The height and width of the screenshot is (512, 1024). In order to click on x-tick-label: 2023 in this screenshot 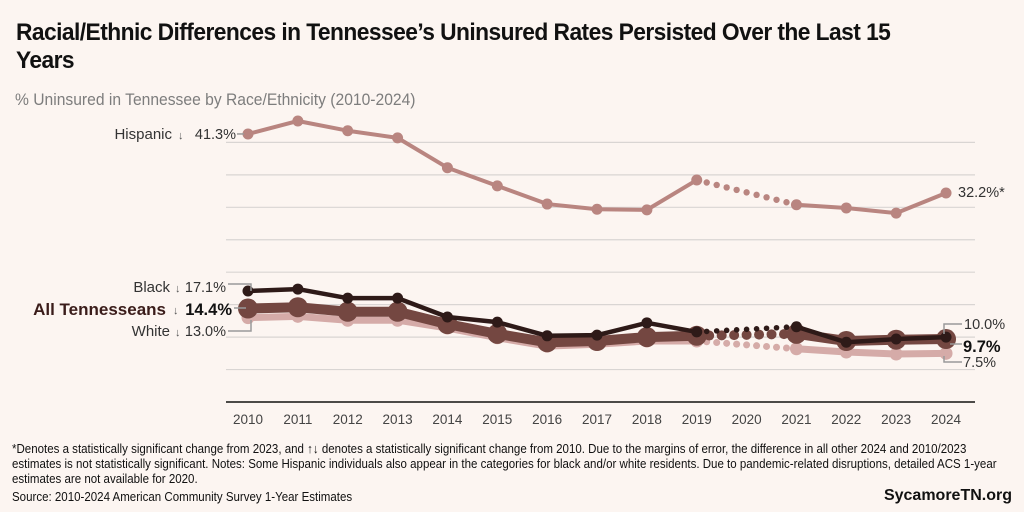, I will do `click(896, 419)`.